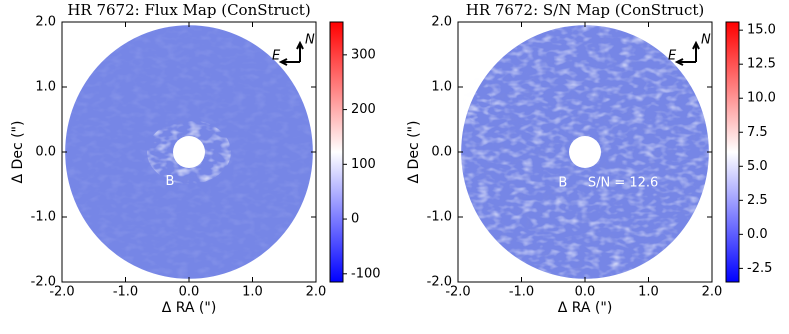 This screenshot has height=334, width=789. What do you see at coordinates (188, 10) in the screenshot?
I see `chart-title: HR 7672: Flux Map (ConStruct)` at bounding box center [188, 10].